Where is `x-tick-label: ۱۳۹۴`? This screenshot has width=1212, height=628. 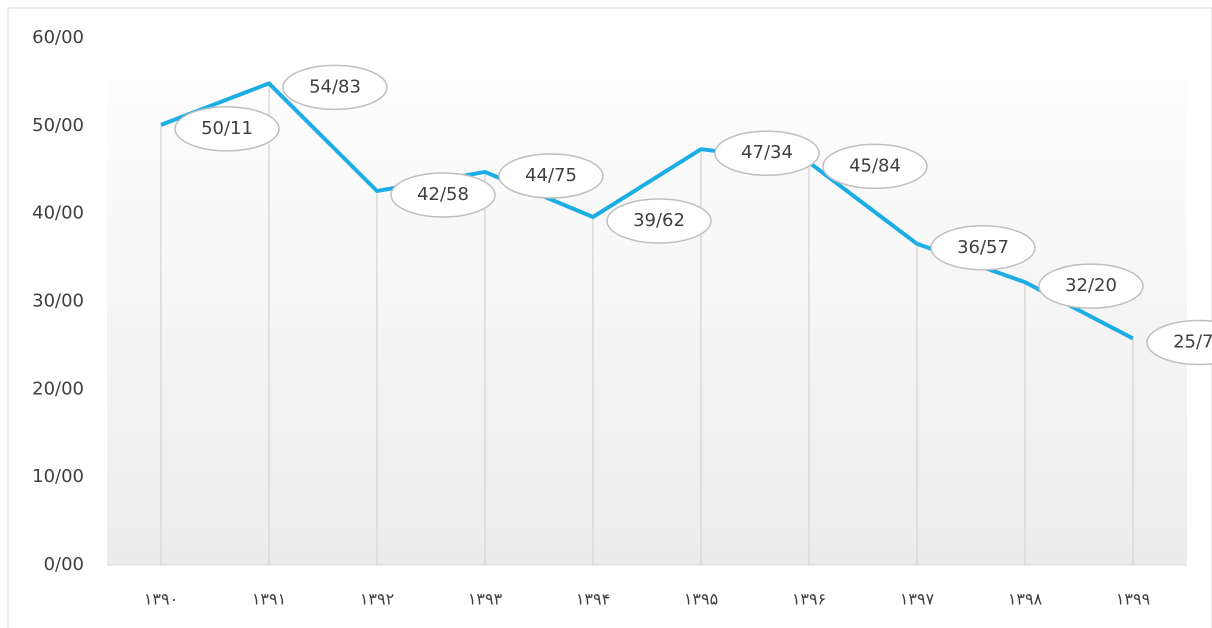
x-tick-label: ۱۳۹۴ is located at coordinates (593, 599).